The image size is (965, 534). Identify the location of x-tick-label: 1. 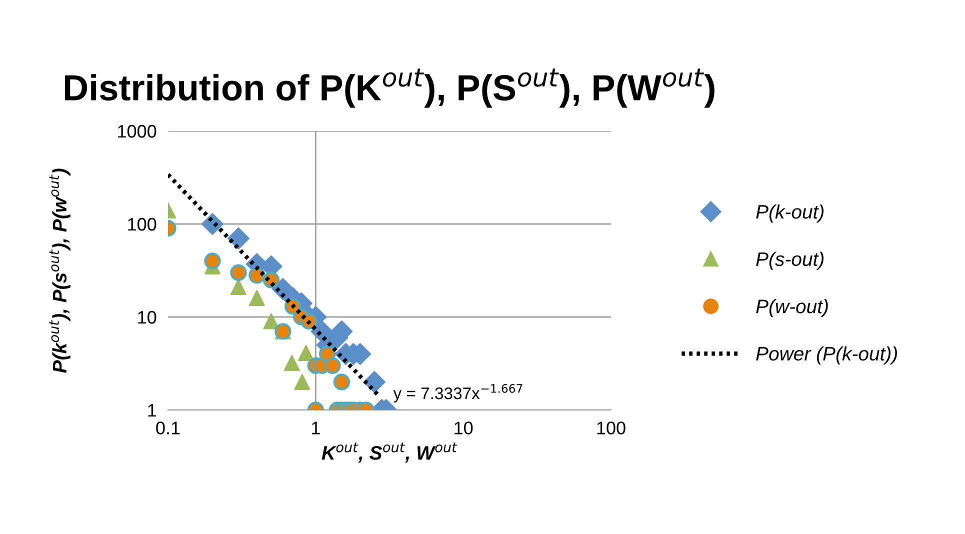
(316, 428).